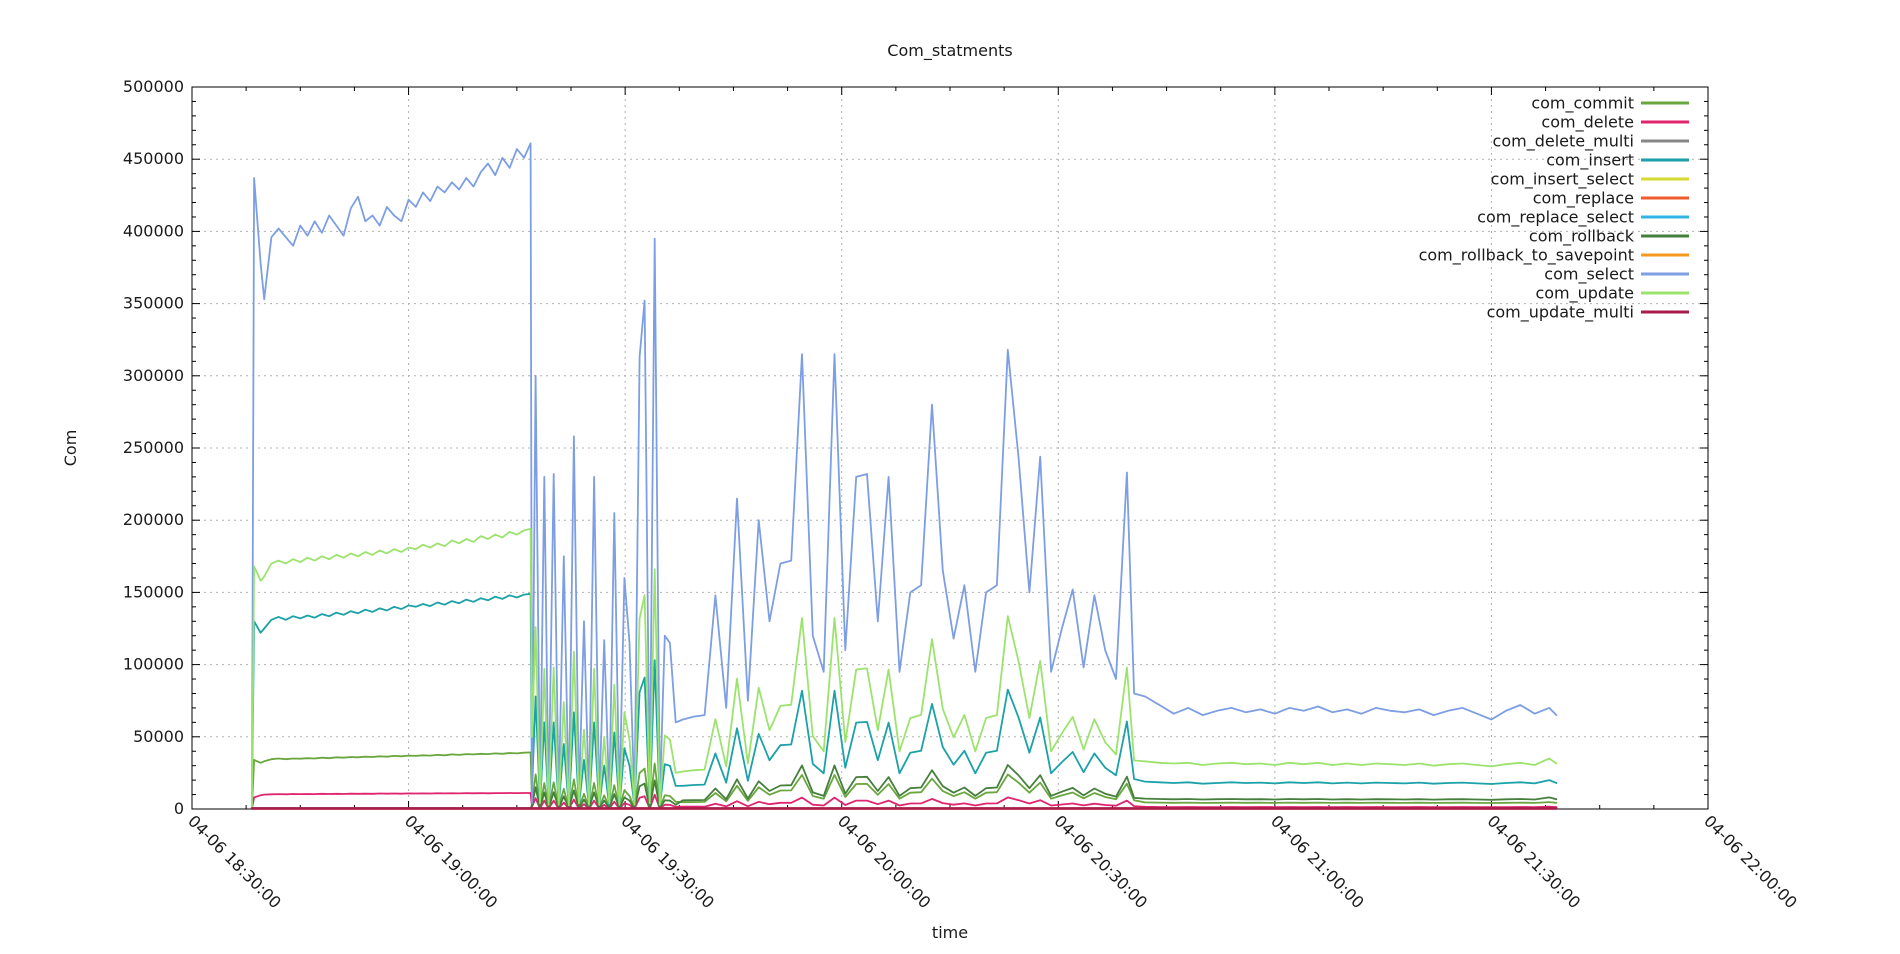  What do you see at coordinates (1317, 861) in the screenshot?
I see `x-tick-label: 04-06 21:00:00` at bounding box center [1317, 861].